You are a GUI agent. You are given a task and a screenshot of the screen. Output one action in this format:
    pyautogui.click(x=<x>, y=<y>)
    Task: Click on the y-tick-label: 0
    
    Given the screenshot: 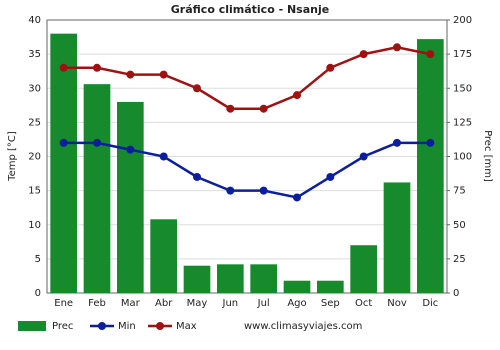 What is the action you would take?
    pyautogui.click(x=38, y=293)
    